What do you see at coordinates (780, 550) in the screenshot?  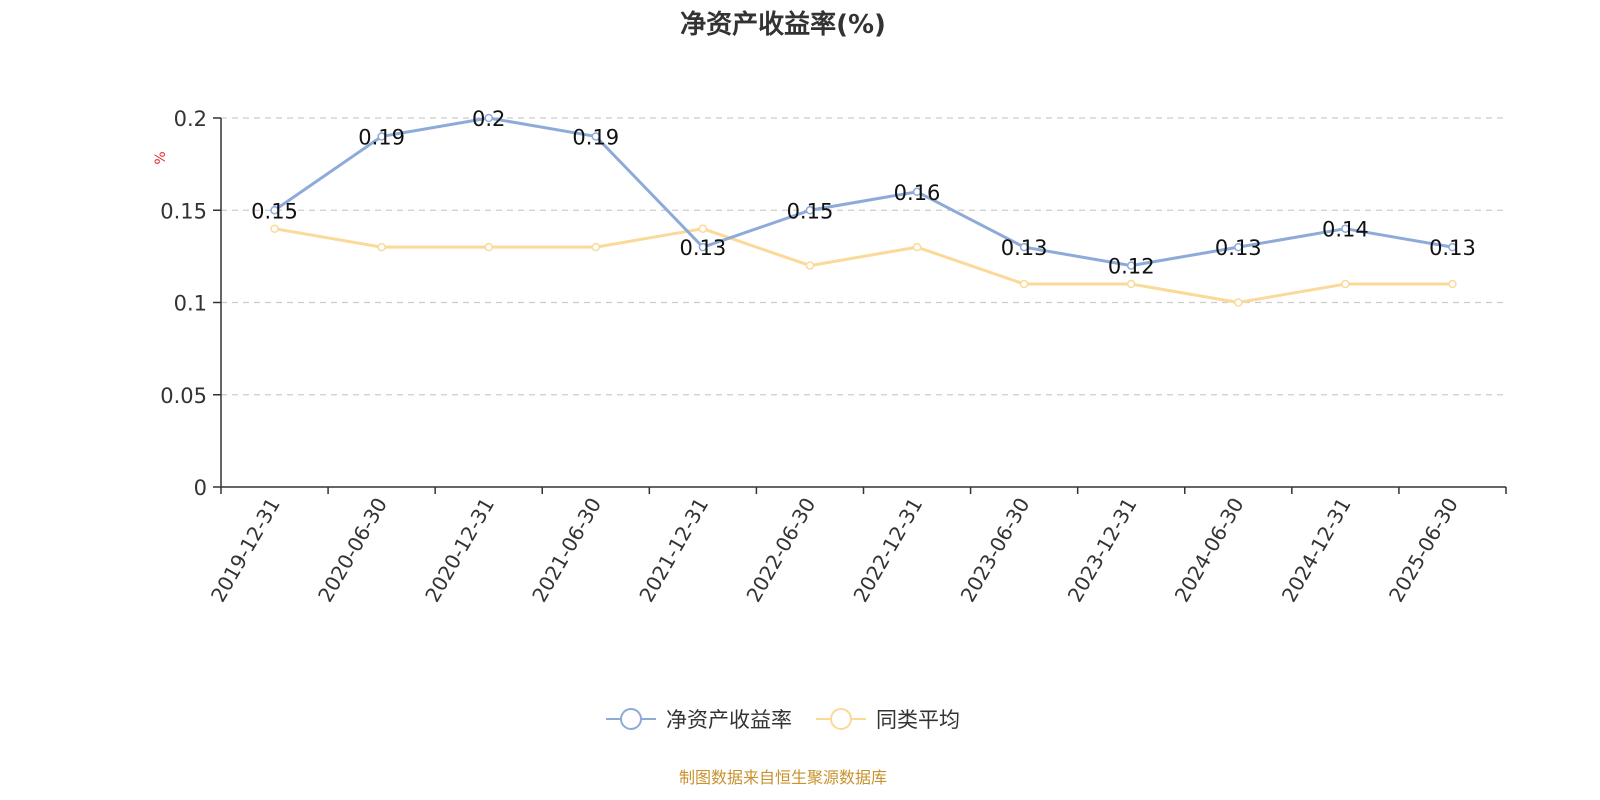 I see `x-tick-label: 2022-06-30` at bounding box center [780, 550].